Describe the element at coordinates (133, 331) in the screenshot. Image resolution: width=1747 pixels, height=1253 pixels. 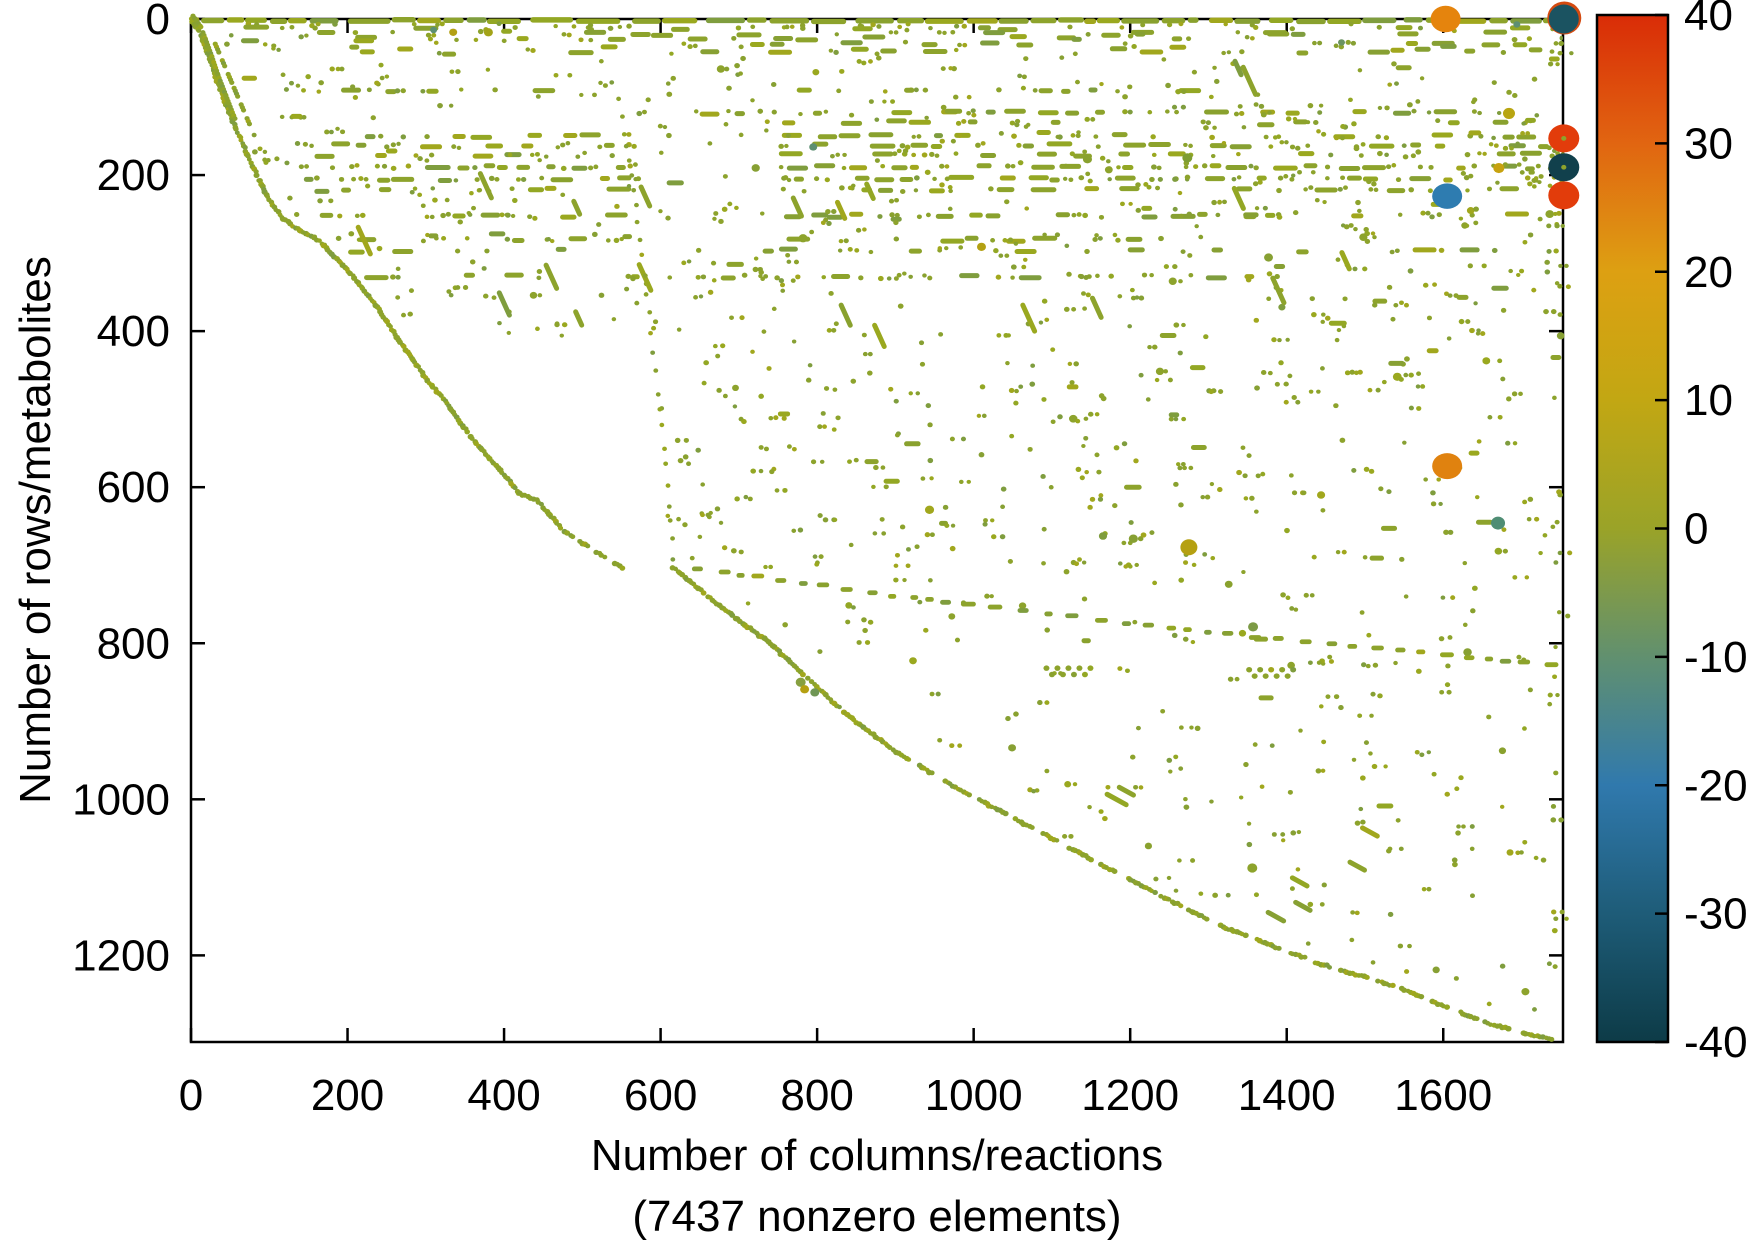
I see `y-tick-label: 400` at that location.